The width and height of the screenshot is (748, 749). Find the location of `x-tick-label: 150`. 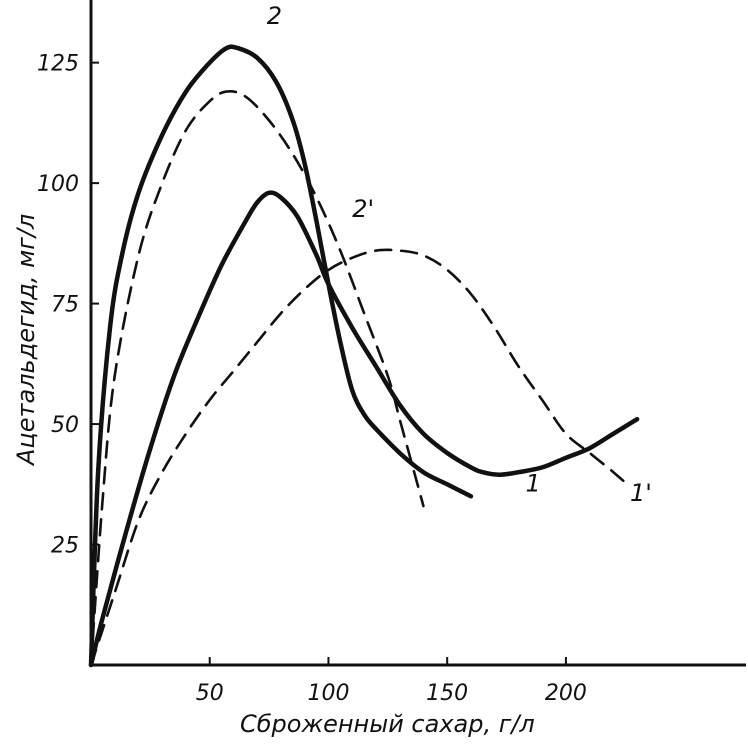

x-tick-label: 150 is located at coordinates (447, 693).